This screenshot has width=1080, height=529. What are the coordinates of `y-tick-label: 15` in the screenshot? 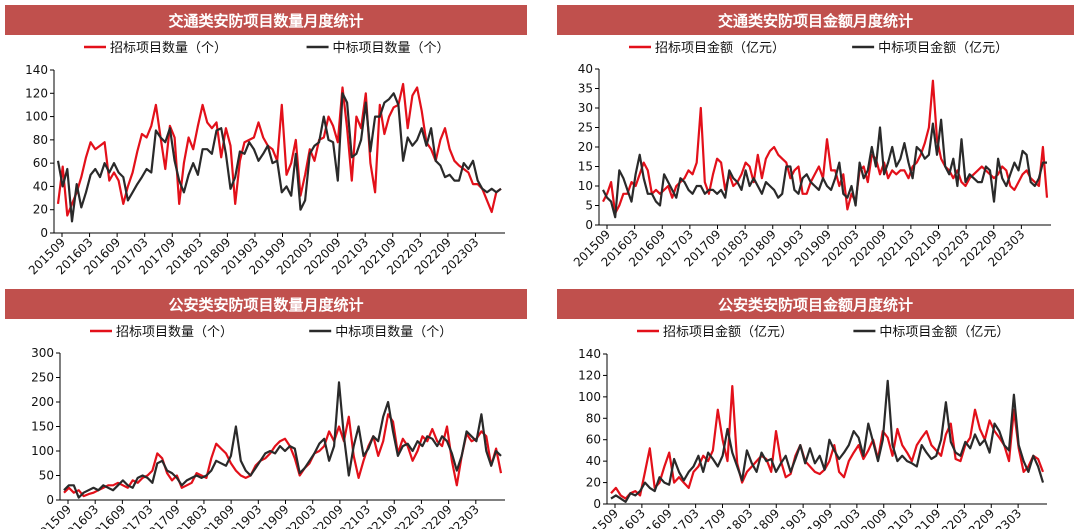 It's located at (585, 167).